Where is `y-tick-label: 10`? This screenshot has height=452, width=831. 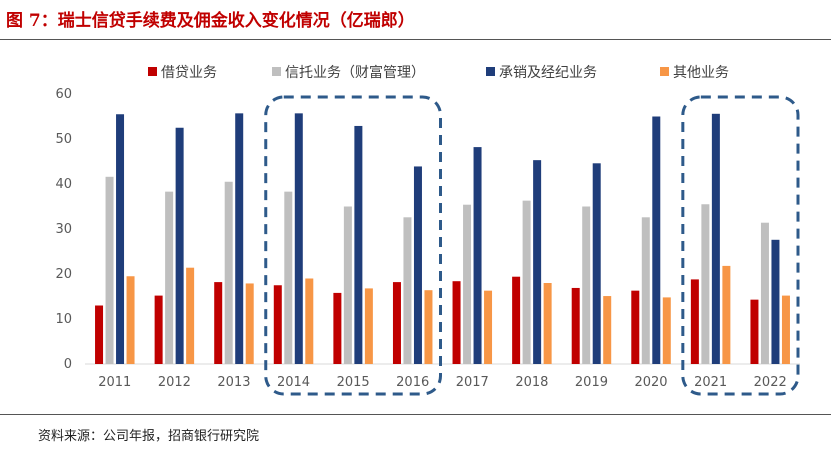
y-tick-label: 10 is located at coordinates (63, 319).